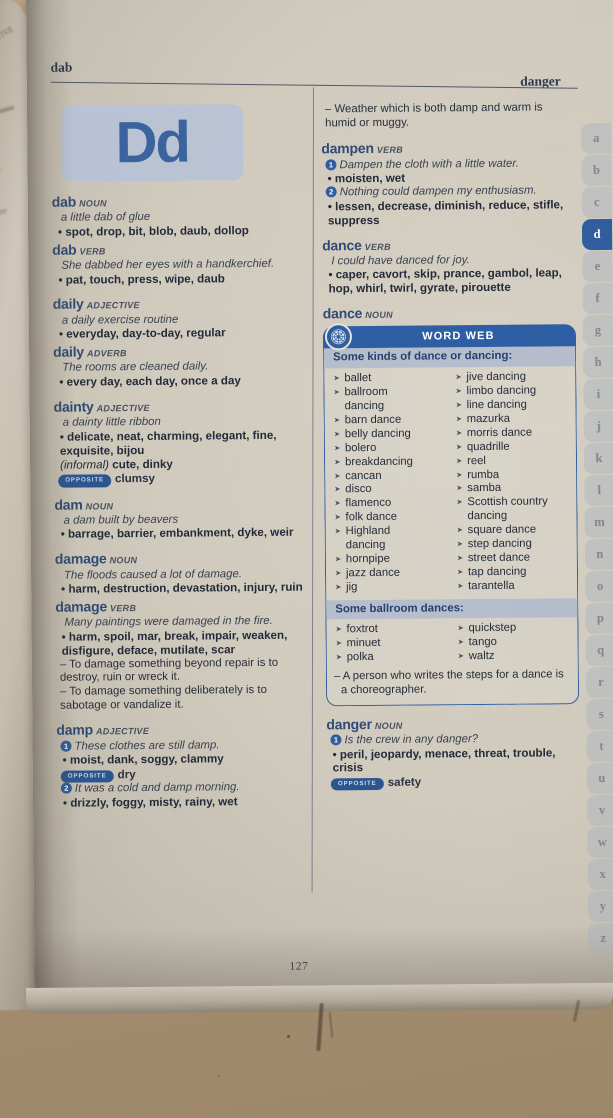  Describe the element at coordinates (597, 298) in the screenshot. I see `alphabet-tab-f: f` at that location.